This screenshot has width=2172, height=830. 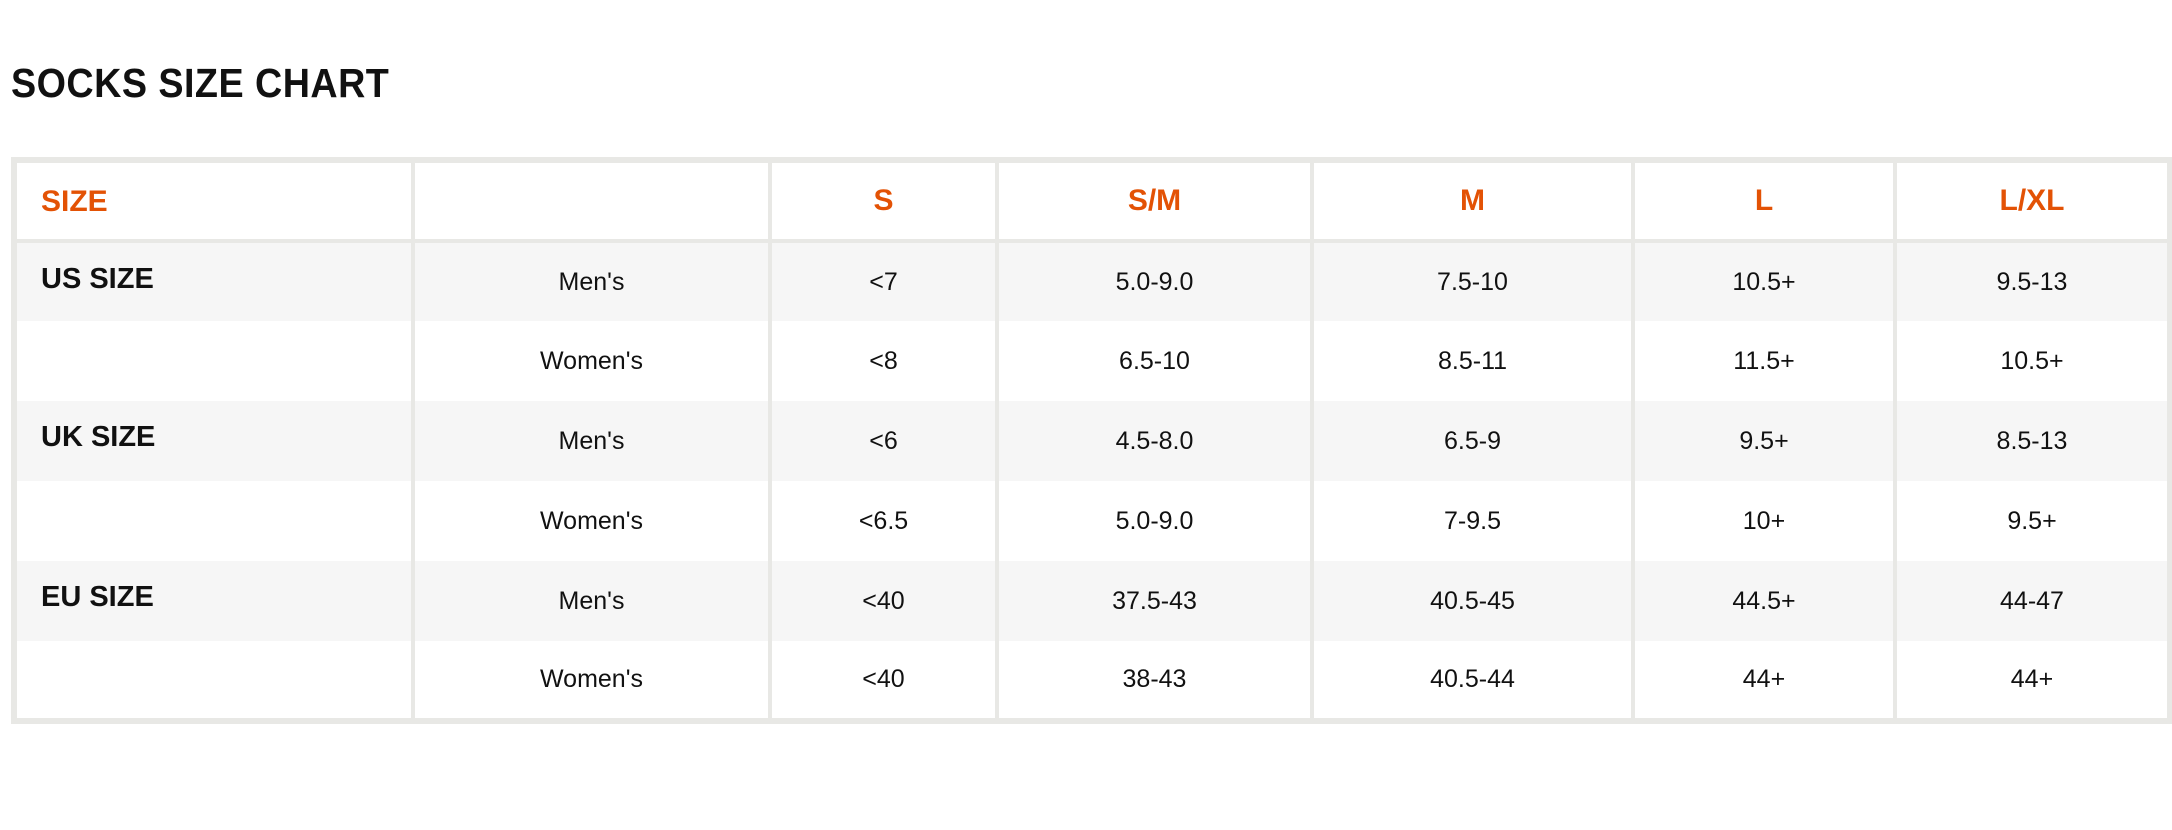 I want to click on column-header: SIZE, so click(x=213, y=201).